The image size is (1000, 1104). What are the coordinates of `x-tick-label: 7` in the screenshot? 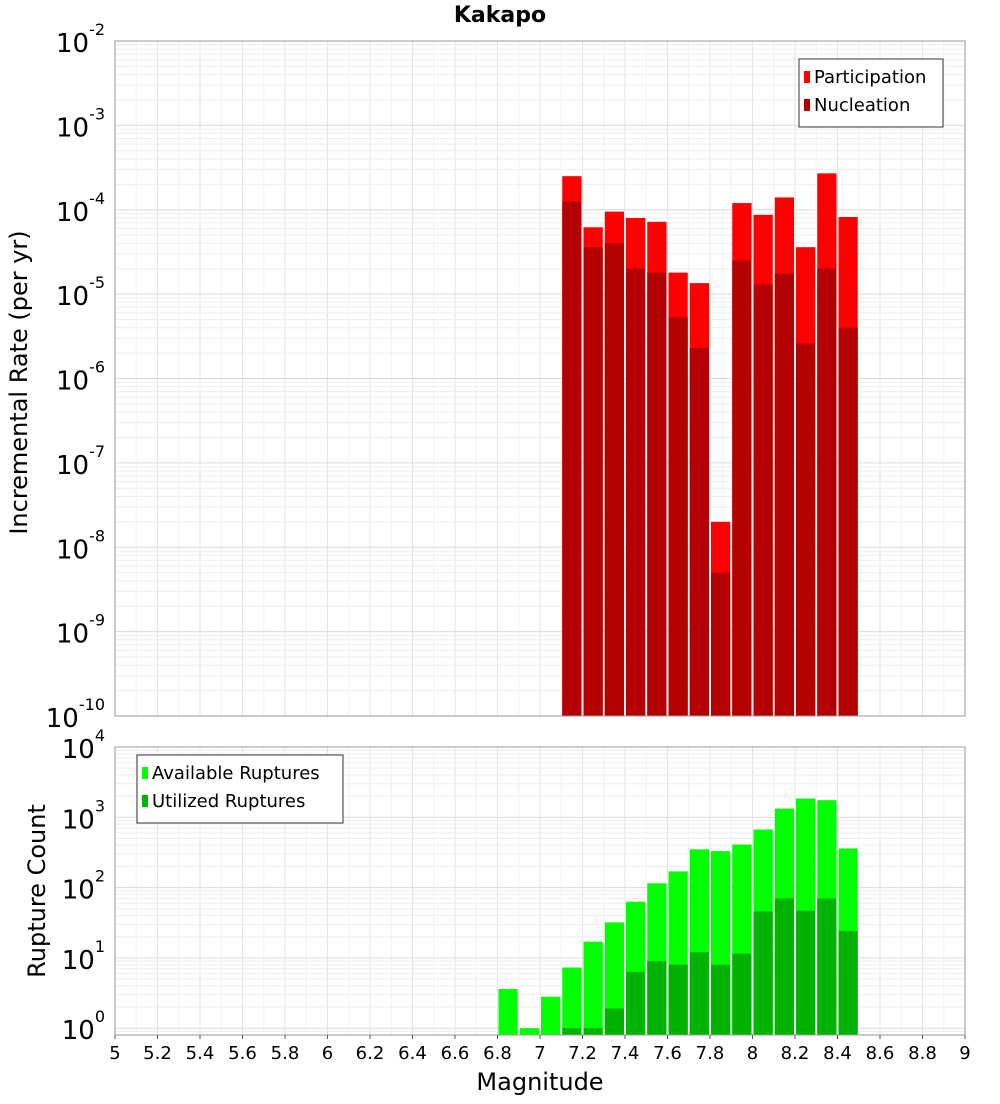 It's located at (539, 1053).